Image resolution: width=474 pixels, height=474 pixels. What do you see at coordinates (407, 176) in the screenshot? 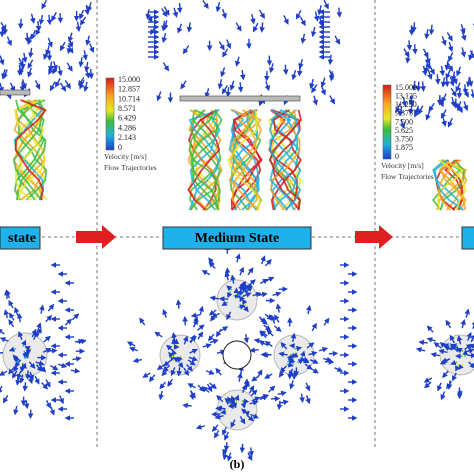
I see `legend-note: Flow Trajectories` at bounding box center [407, 176].